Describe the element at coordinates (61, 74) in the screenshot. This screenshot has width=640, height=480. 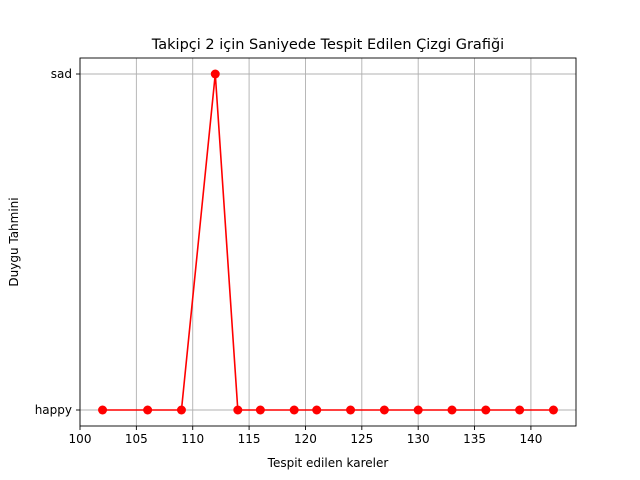
I see `y-tick-label-sad: sad` at that location.